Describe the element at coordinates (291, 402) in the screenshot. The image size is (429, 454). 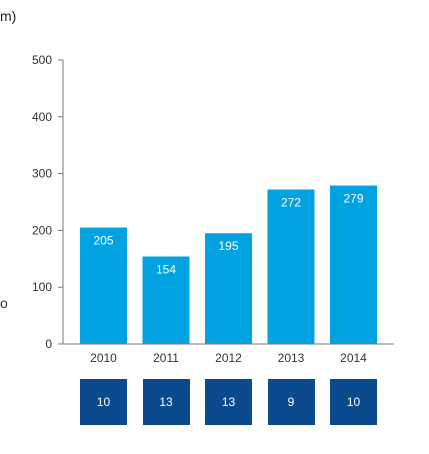
I see `secondary-value-box: 9` at that location.